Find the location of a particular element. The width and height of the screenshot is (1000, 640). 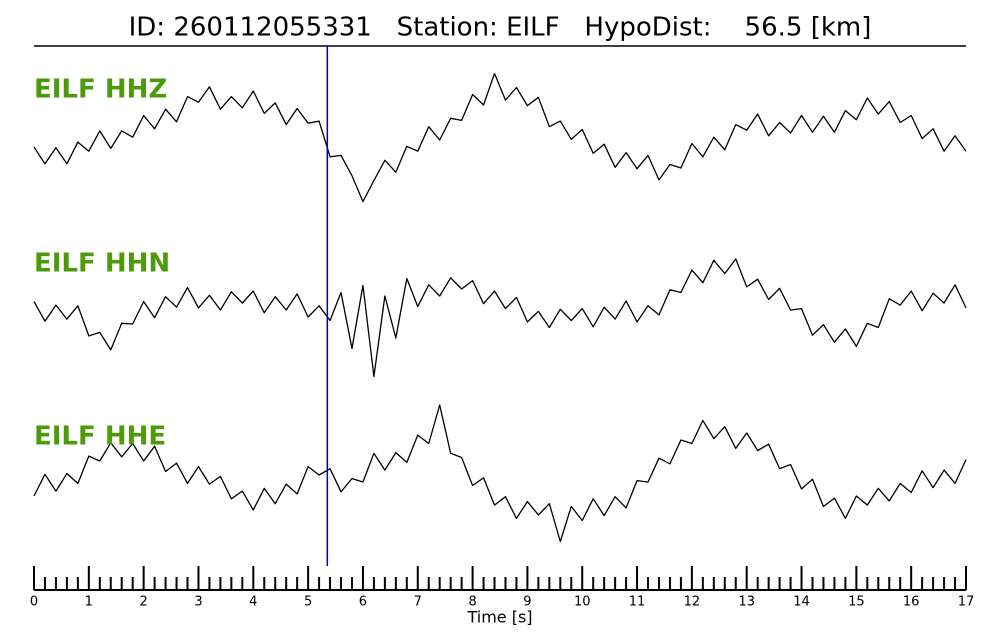

x-tick-label: 3 is located at coordinates (198, 602).